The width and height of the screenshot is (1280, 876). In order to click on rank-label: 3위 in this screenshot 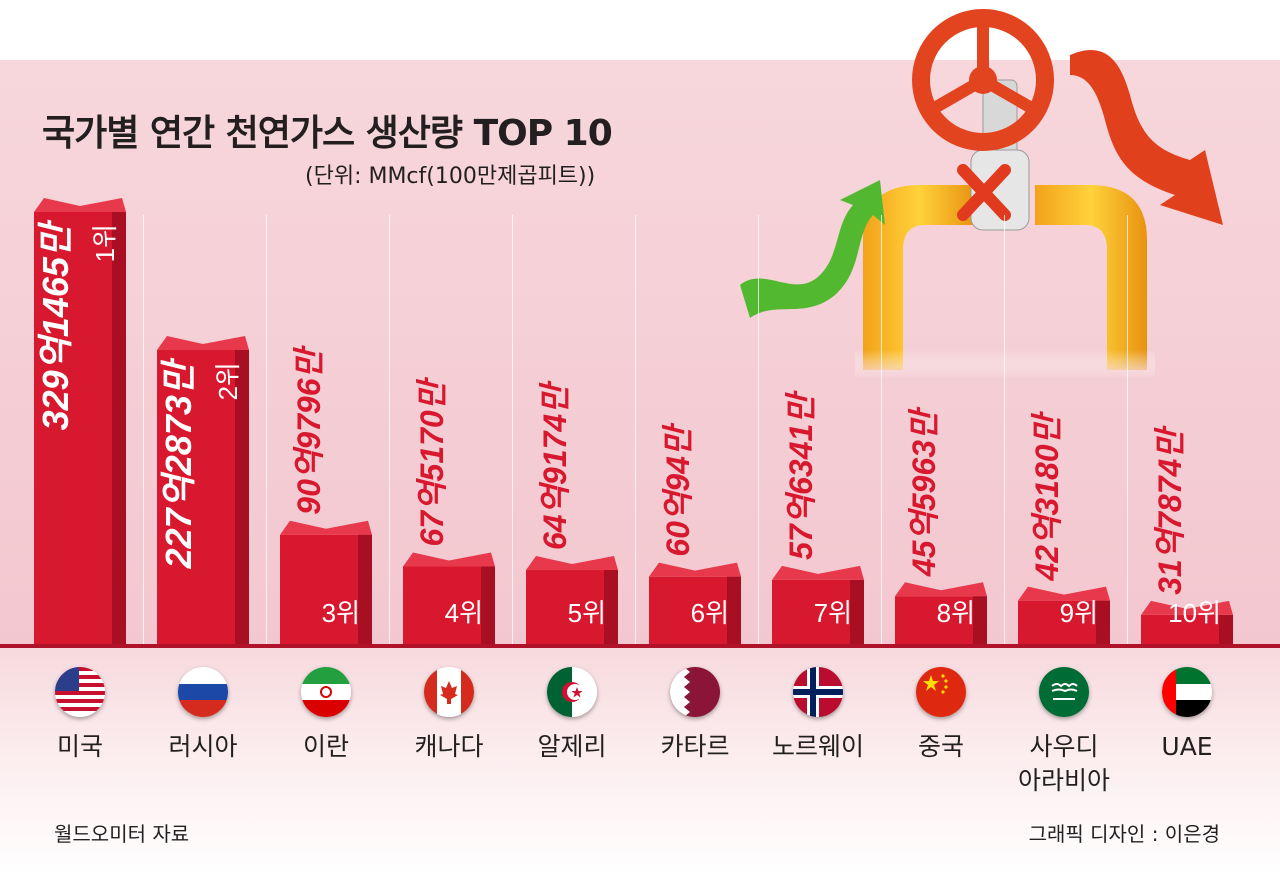, I will do `click(341, 613)`.